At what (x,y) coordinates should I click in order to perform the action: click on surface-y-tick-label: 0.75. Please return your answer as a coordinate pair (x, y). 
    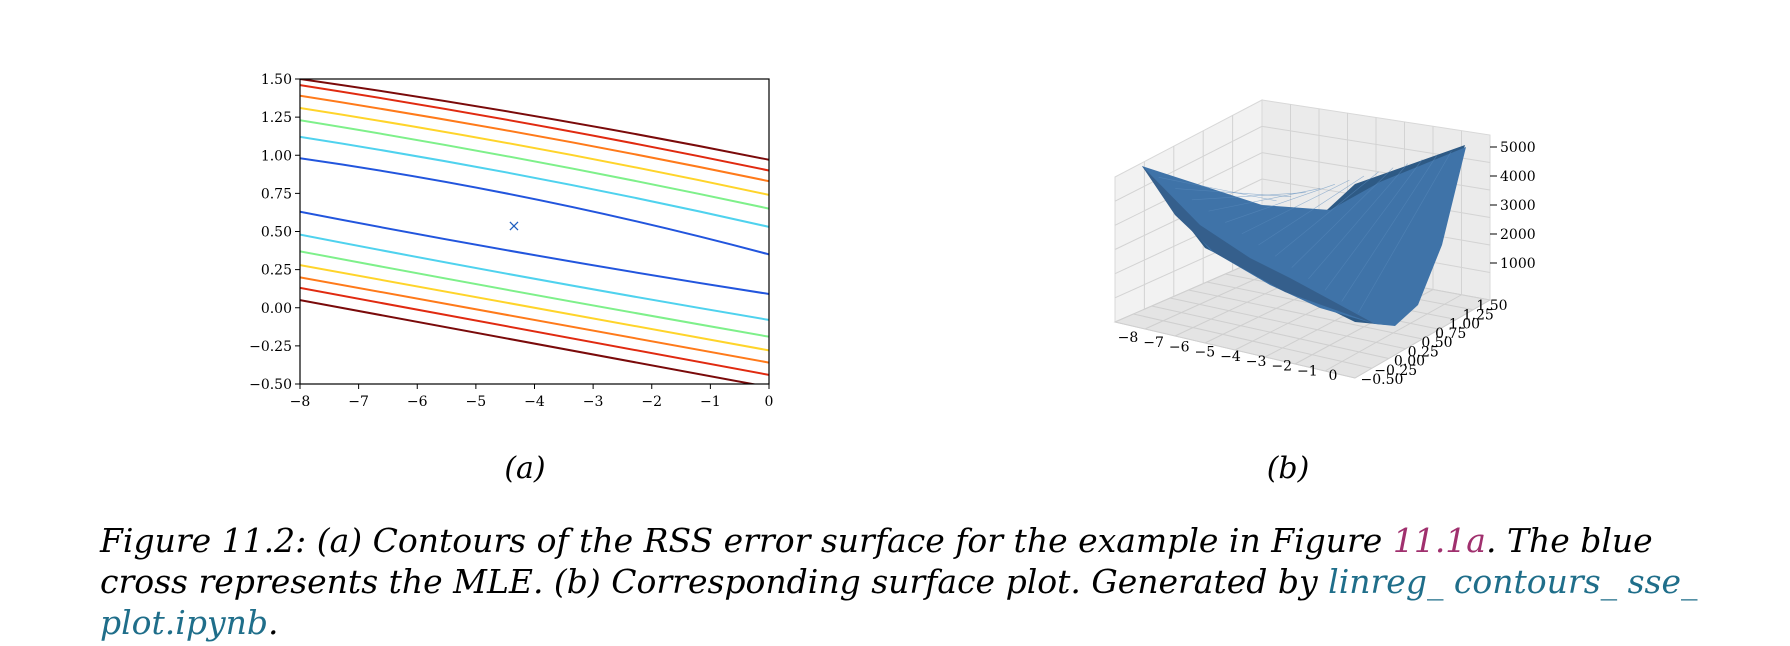
    Looking at the image, I should click on (1450, 334).